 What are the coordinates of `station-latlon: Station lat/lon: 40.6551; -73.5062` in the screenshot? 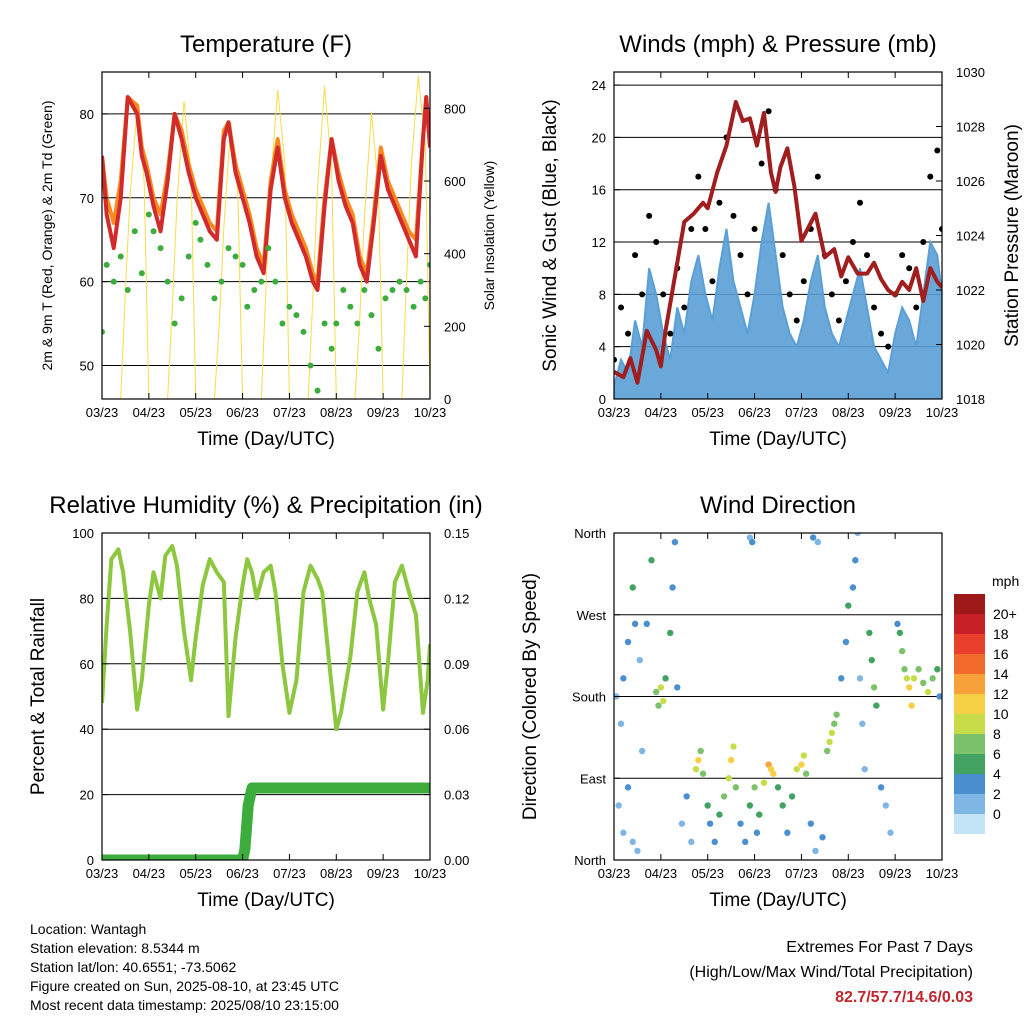 It's located at (133, 967).